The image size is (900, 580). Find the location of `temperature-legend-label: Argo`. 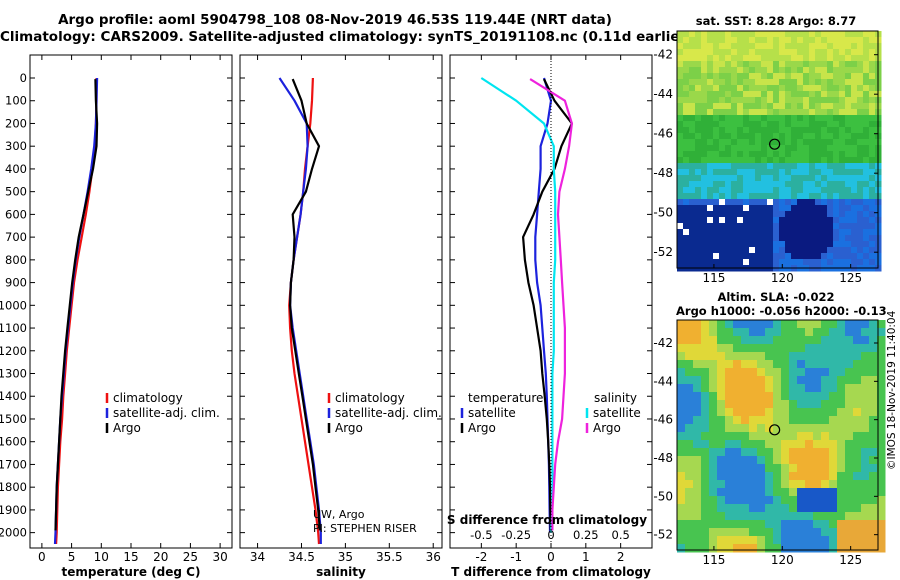

temperature-legend-label: Argo is located at coordinates (127, 428).